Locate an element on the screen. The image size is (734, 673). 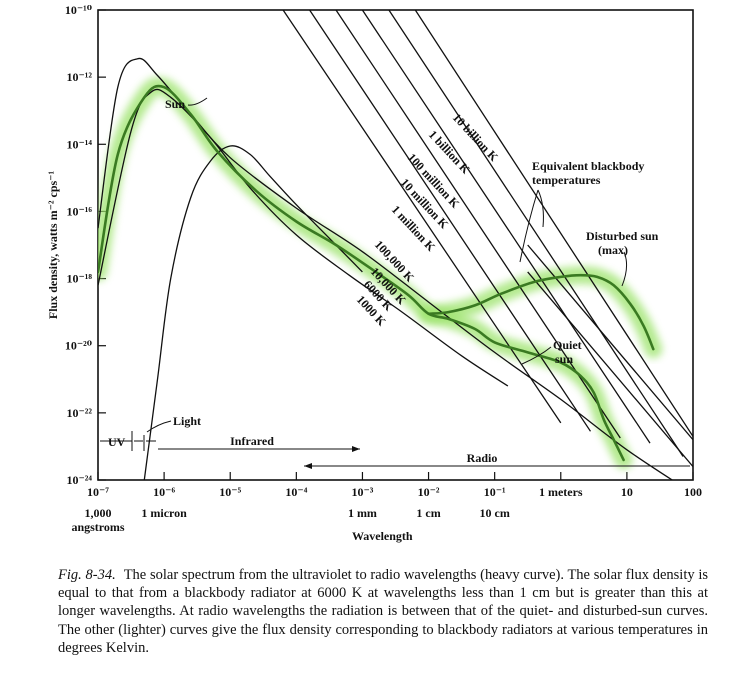
y-tick-label: 10⁻²² is located at coordinates (79, 413).